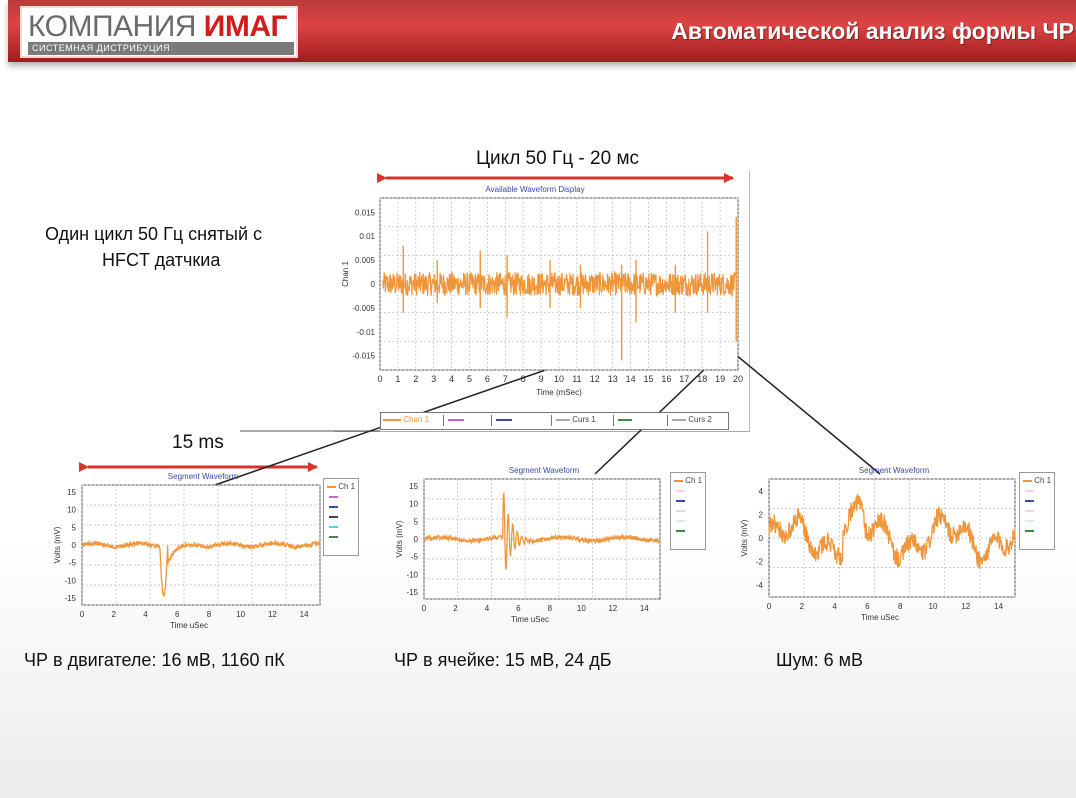 The image size is (1076, 798). What do you see at coordinates (469, 379) in the screenshot?
I see `main-x-tick-label: 5` at bounding box center [469, 379].